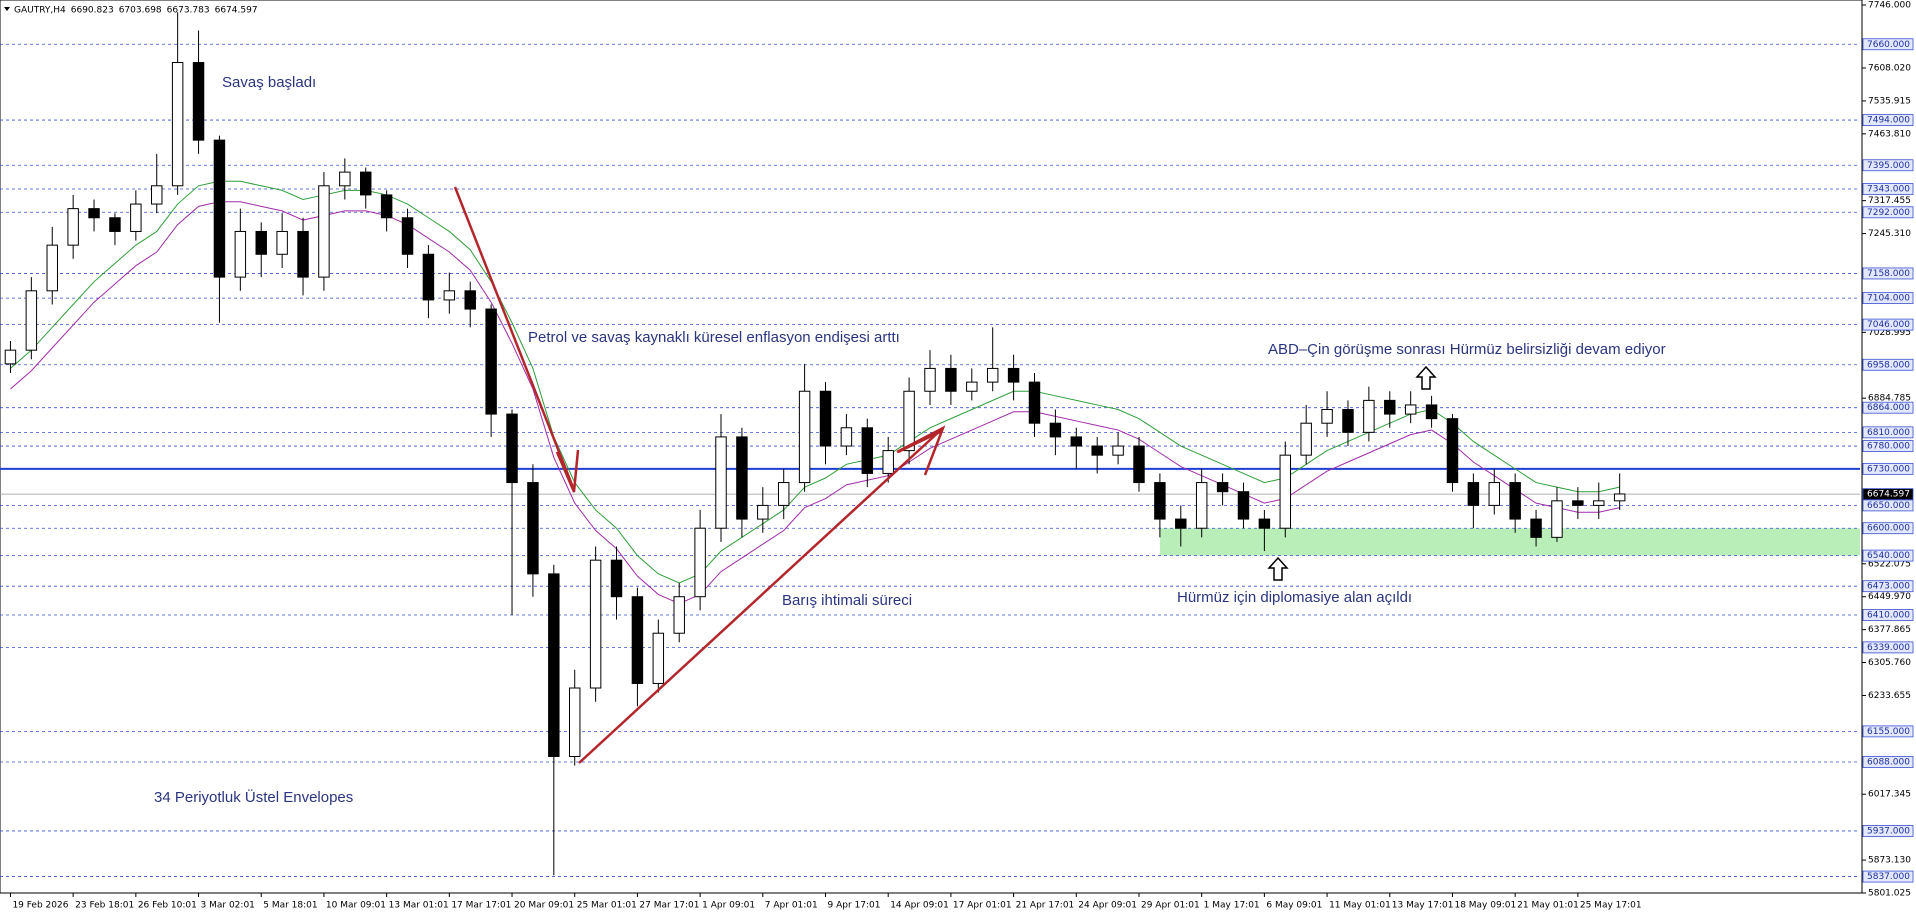 The image size is (1916, 917). I want to click on y-tick-label: 6233.655, so click(1889, 696).